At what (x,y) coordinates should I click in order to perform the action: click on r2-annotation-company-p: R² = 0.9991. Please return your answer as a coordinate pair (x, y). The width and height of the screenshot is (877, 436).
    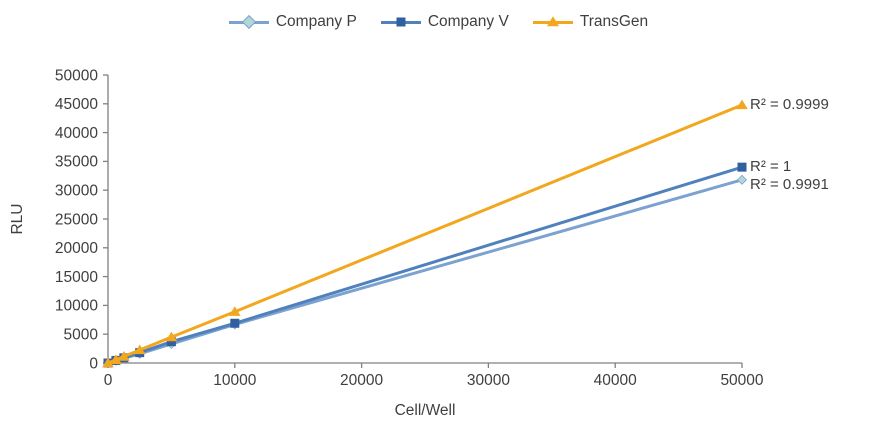
    Looking at the image, I should click on (789, 184).